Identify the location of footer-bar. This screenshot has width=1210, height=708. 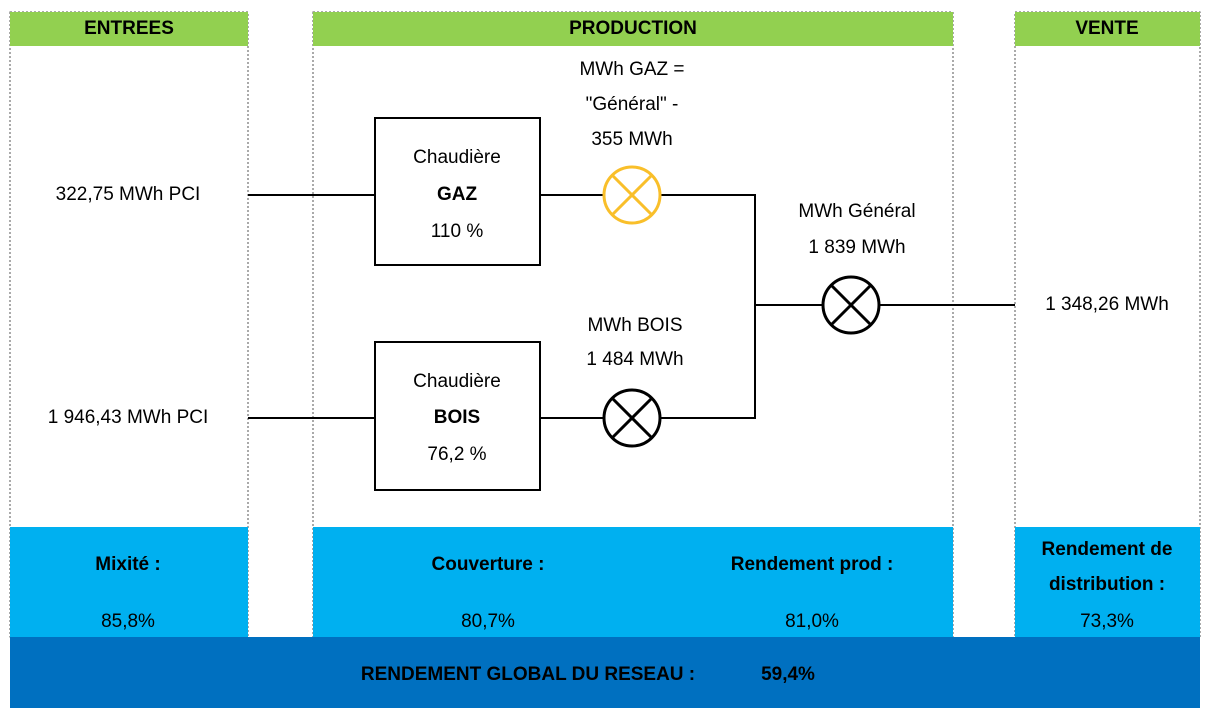
(605, 672).